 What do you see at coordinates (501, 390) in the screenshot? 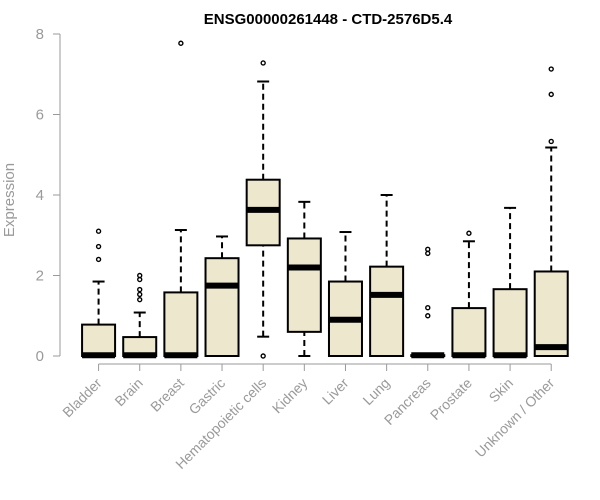
I see `x-tick-label: Skin` at bounding box center [501, 390].